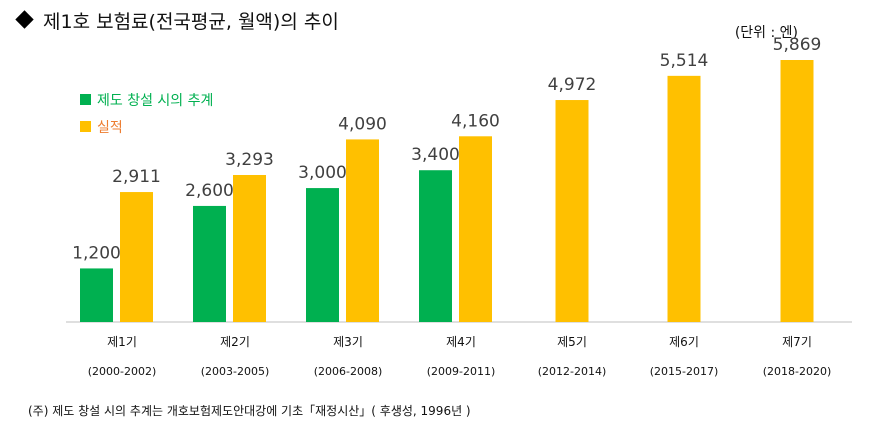 The width and height of the screenshot is (870, 440). Describe the element at coordinates (322, 173) in the screenshot. I see `data-label-plan-3: 3,000` at that location.